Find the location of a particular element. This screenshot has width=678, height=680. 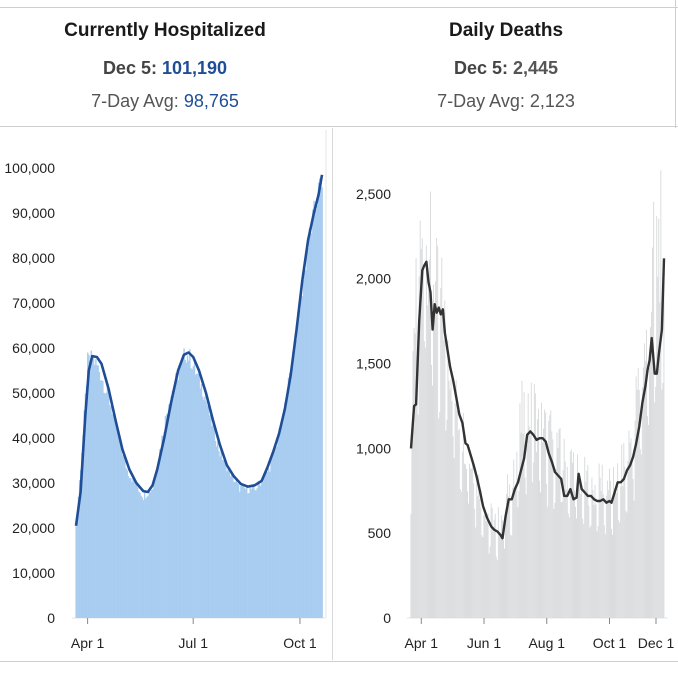

hospitalized-y-tick: 30,000 is located at coordinates (33, 483).